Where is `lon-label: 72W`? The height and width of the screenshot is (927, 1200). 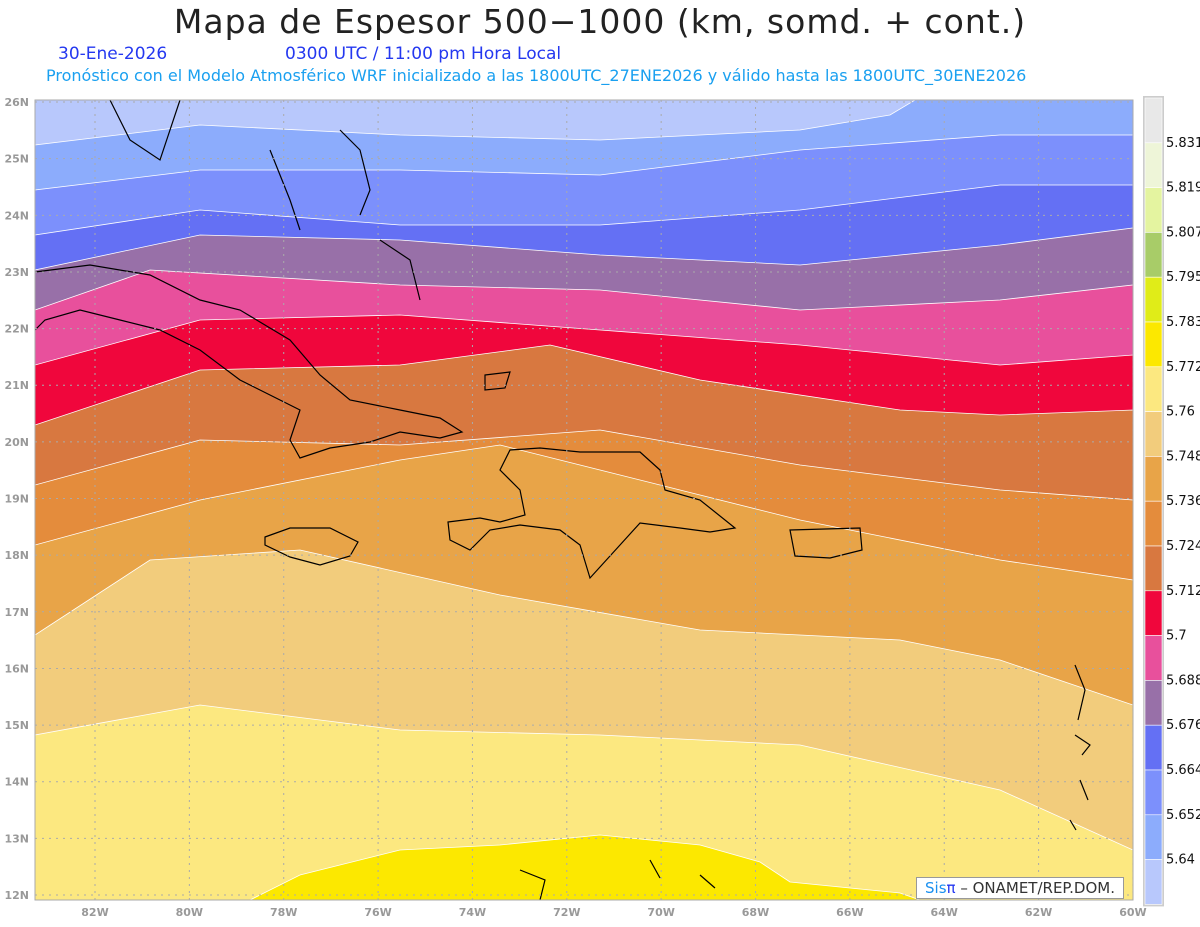 lon-label: 72W is located at coordinates (566, 912).